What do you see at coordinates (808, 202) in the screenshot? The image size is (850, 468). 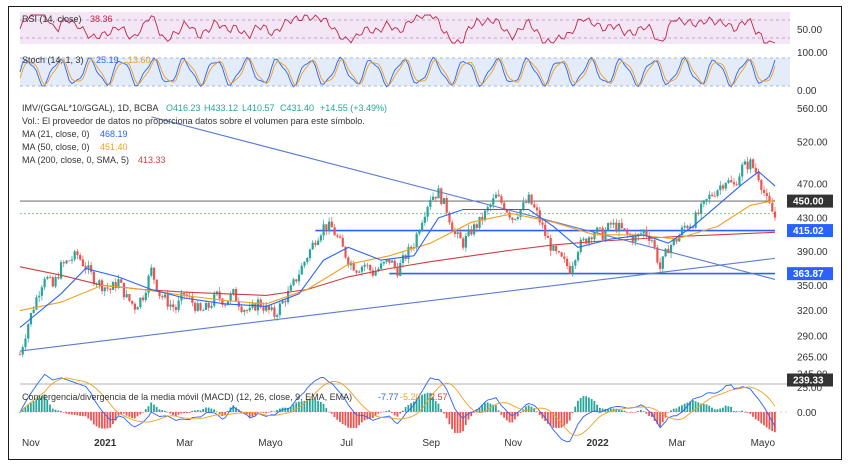 I see `price-tag-label: 450.00` at bounding box center [808, 202].